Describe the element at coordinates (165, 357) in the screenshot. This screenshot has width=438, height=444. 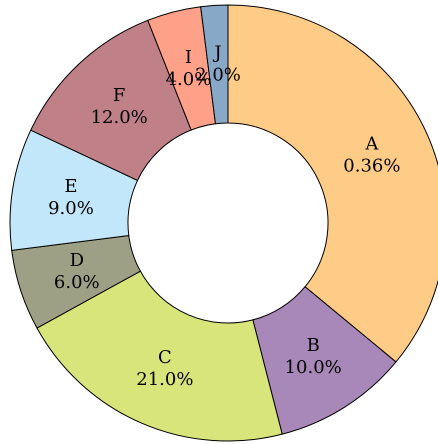
I see `slice-label-c: C` at that location.